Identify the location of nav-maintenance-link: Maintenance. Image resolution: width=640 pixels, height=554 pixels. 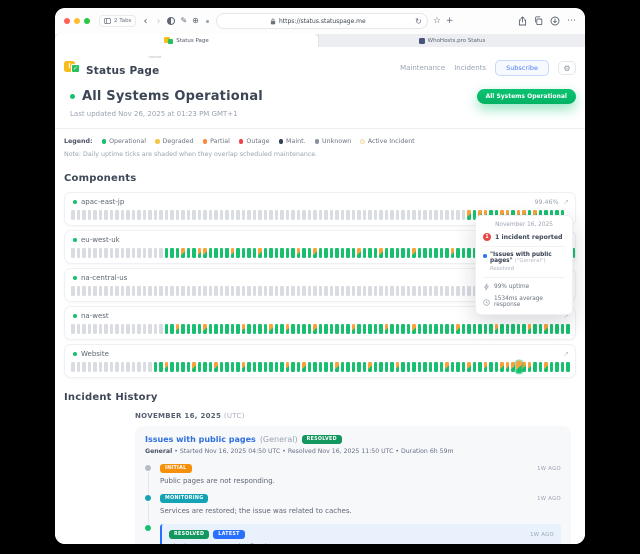
(423, 68).